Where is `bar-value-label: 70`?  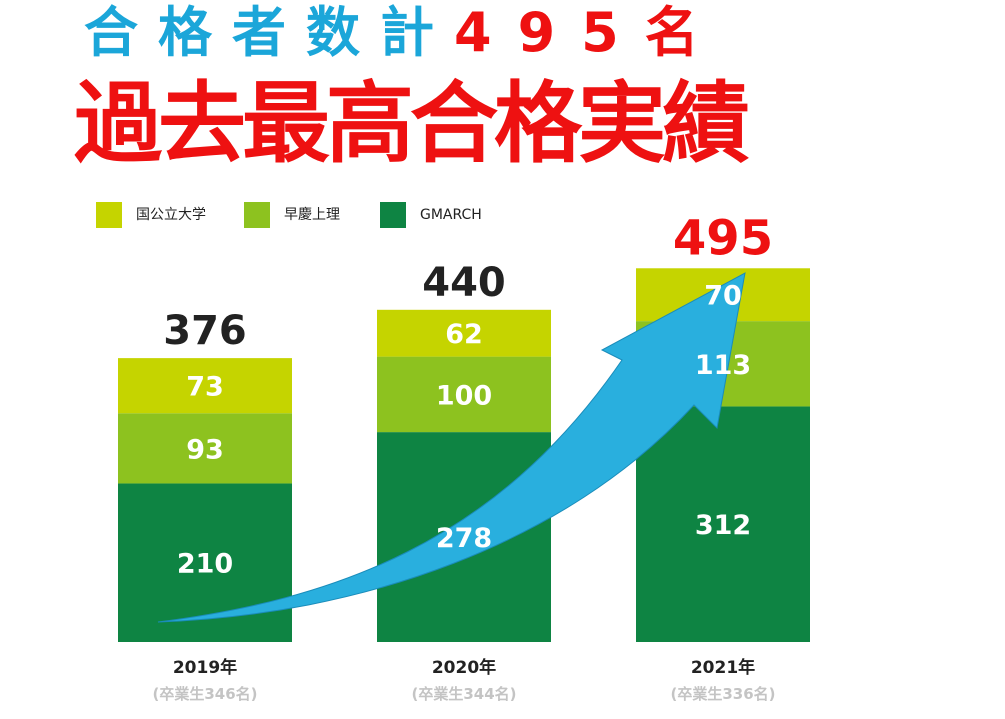
bar-value-label: 70 is located at coordinates (723, 296).